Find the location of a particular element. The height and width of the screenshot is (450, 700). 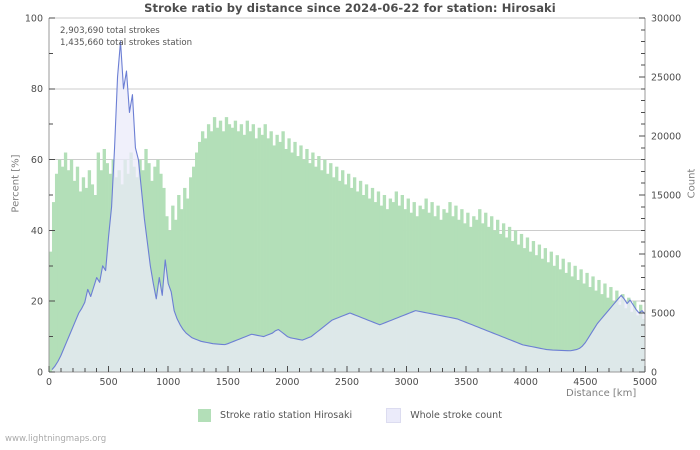

svg-text: 15000 is located at coordinates (666, 195).